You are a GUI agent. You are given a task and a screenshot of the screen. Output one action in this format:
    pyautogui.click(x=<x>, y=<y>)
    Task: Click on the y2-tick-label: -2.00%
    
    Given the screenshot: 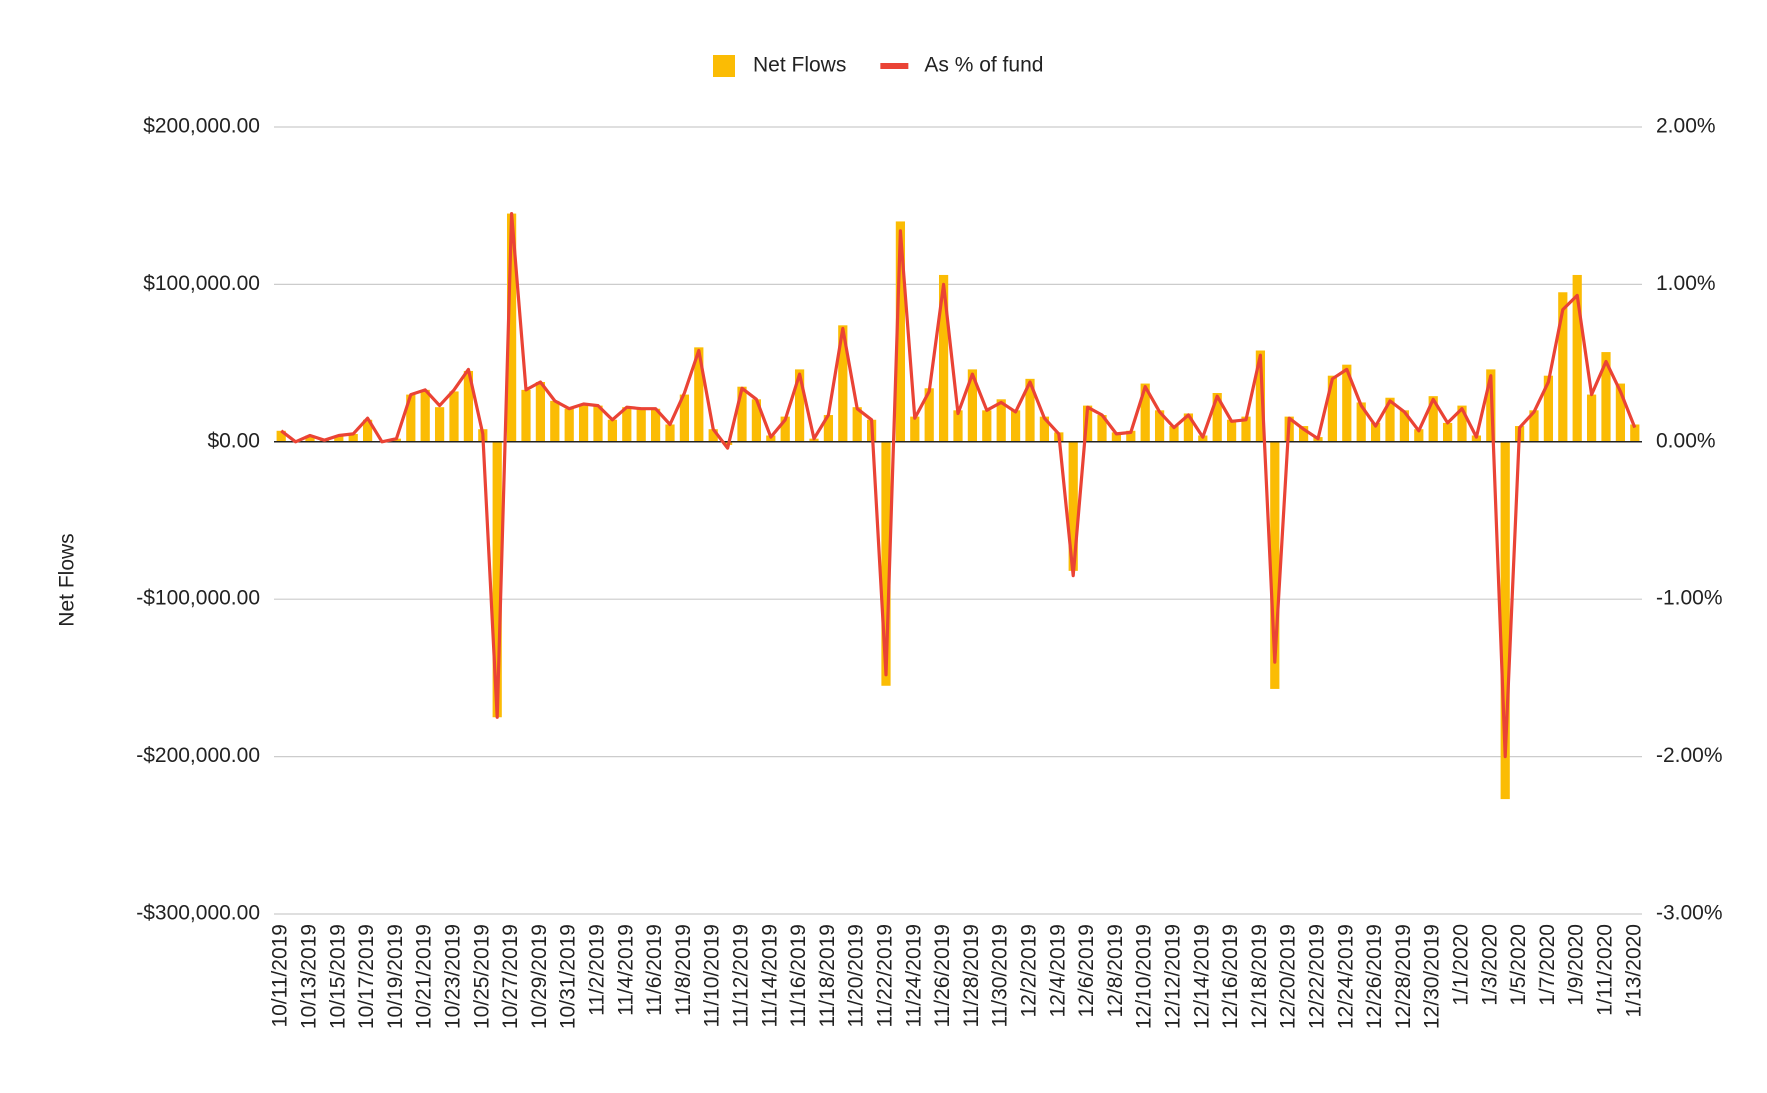 What is the action you would take?
    pyautogui.click(x=1689, y=755)
    